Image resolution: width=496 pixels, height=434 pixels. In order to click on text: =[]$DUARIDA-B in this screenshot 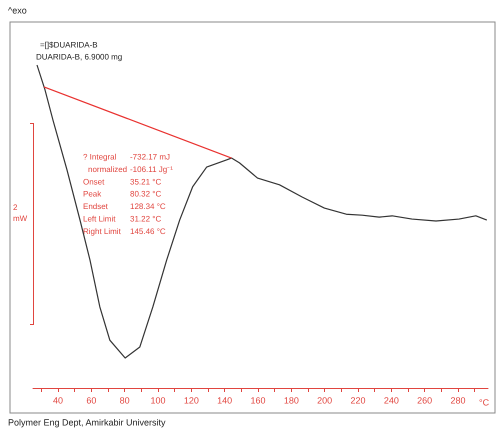, I will do `click(69, 45)`.